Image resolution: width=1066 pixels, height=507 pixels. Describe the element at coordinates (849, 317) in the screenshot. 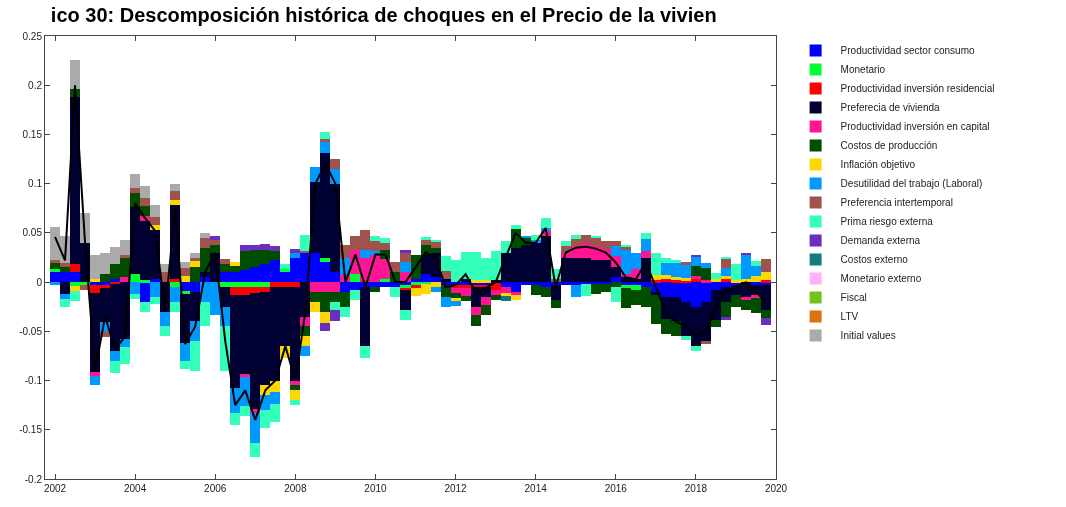

I see `legend-label: LTV` at that location.